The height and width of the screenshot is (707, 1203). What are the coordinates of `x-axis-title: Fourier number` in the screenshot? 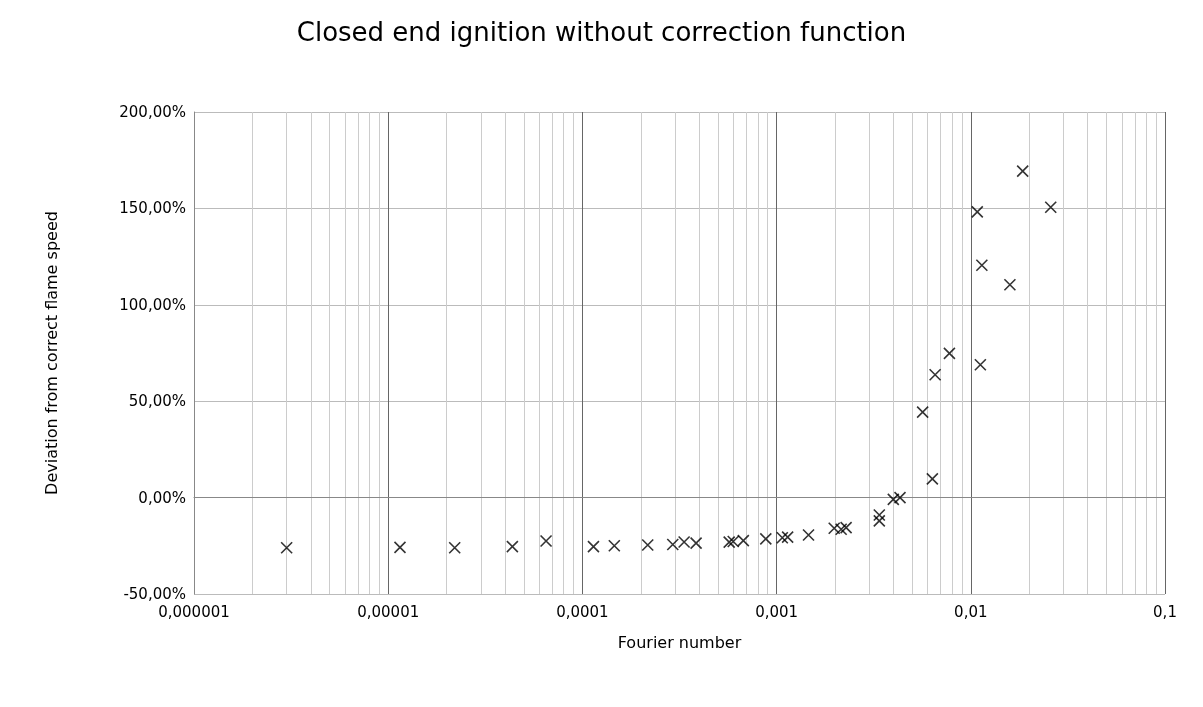 It's located at (679, 642).